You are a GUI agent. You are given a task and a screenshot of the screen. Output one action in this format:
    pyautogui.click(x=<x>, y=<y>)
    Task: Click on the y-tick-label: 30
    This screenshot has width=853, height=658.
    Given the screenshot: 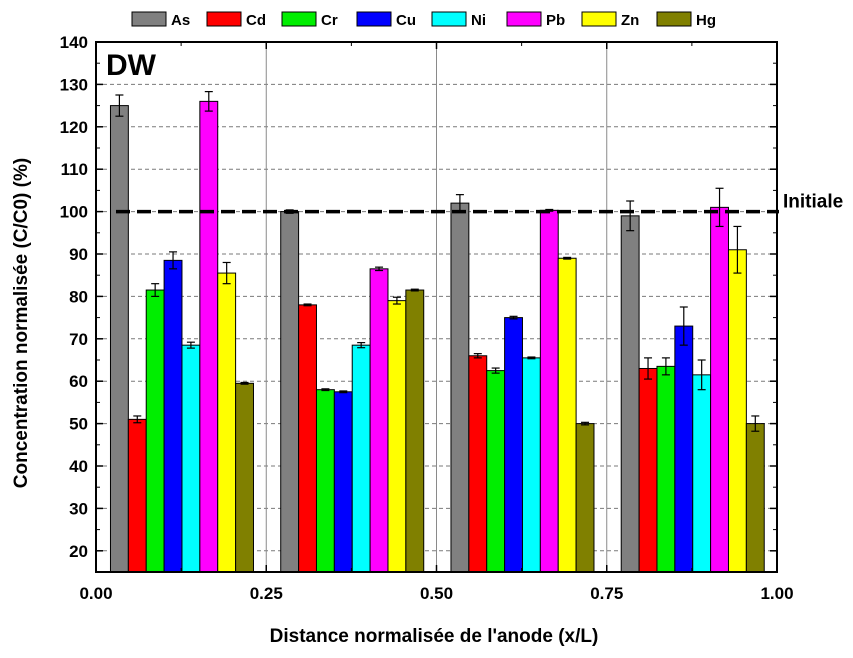 What is the action you would take?
    pyautogui.click(x=78, y=508)
    